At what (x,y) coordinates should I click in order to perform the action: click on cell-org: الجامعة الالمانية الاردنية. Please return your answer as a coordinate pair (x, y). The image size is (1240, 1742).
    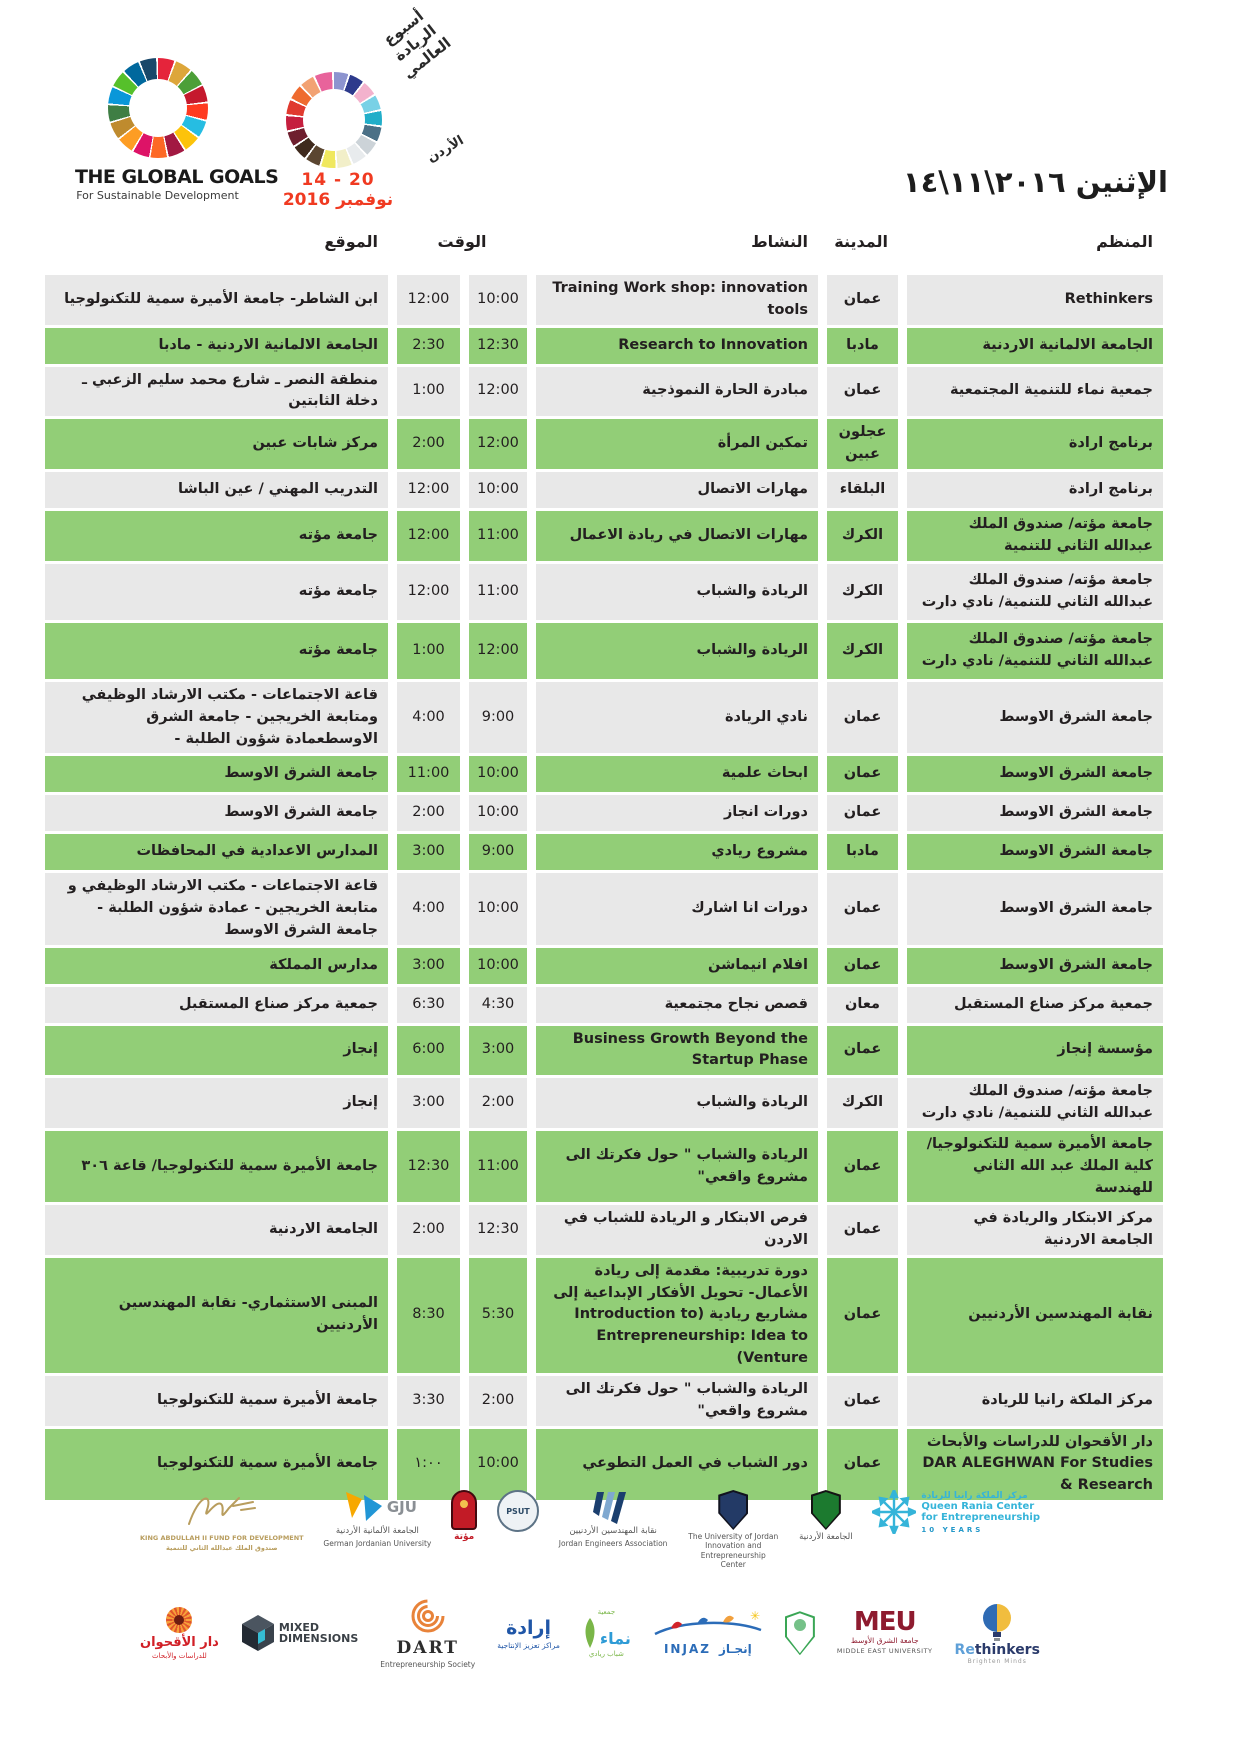
    Looking at the image, I should click on (1035, 345).